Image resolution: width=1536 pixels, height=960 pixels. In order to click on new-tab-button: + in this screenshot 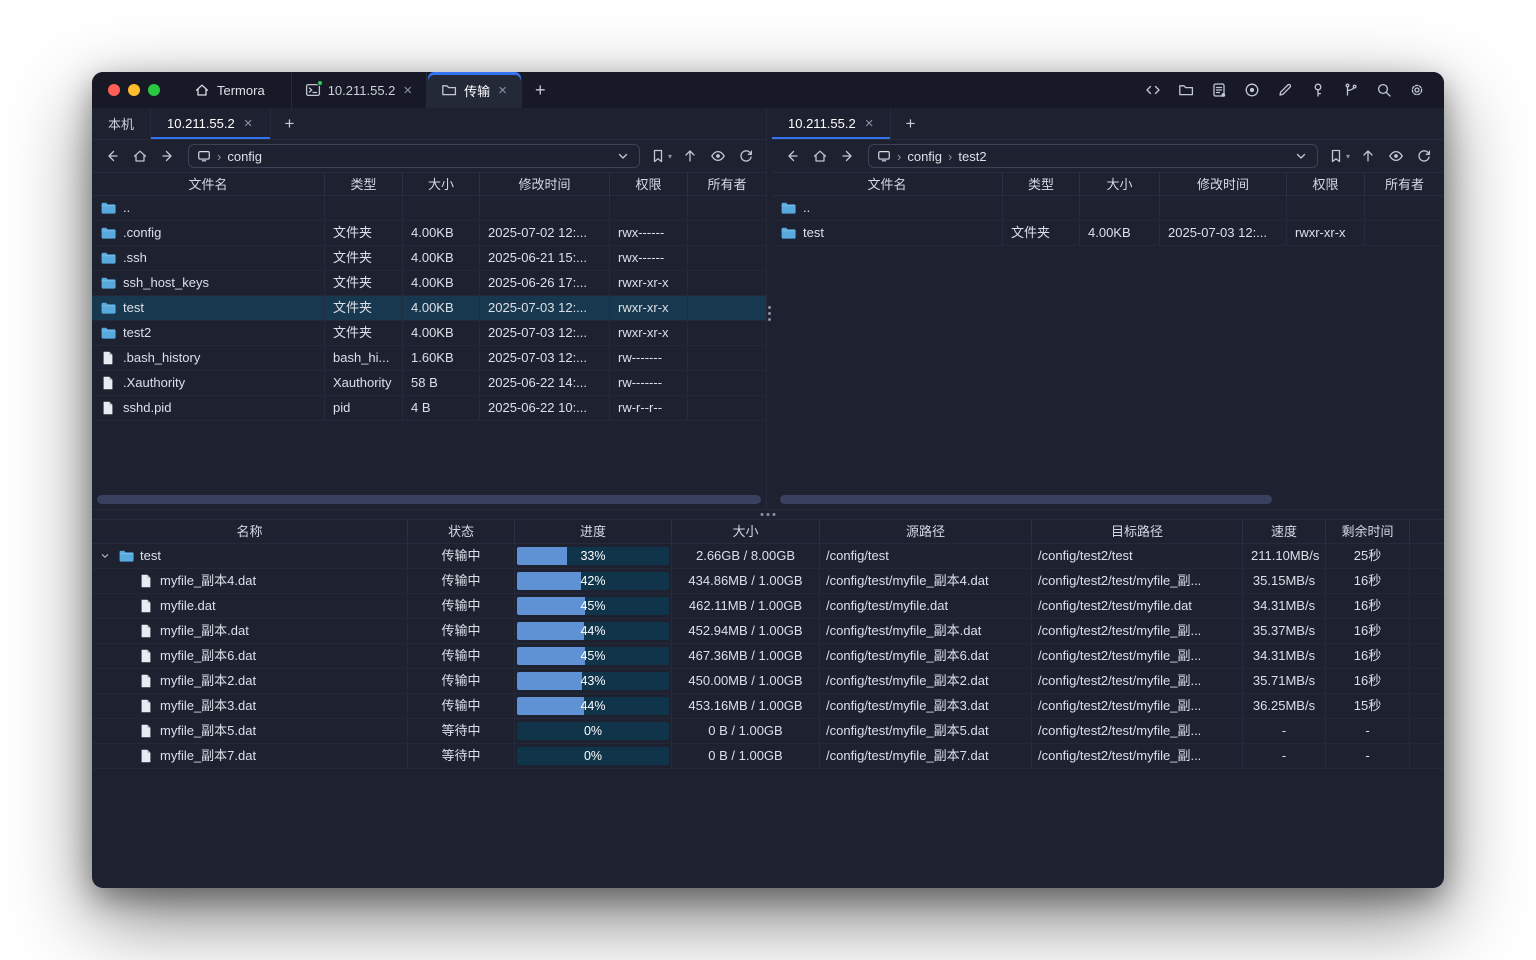, I will do `click(540, 89)`.